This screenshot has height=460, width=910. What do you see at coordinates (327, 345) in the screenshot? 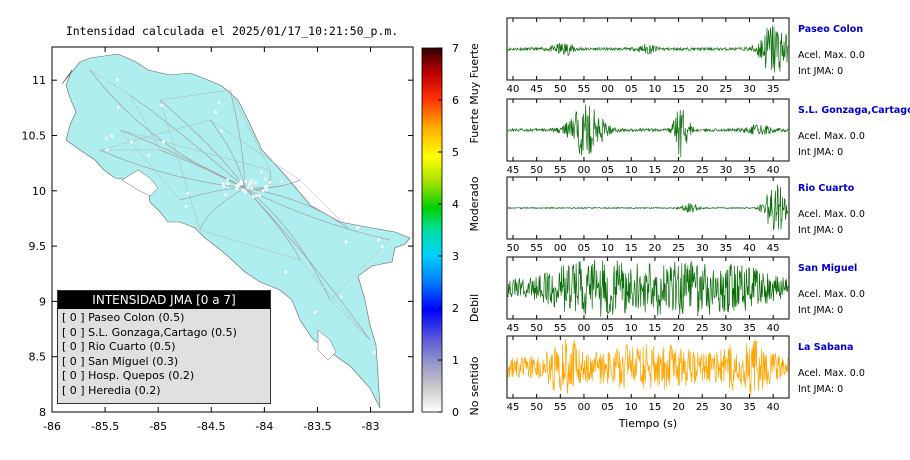
I see `dulce-gulf` at bounding box center [327, 345].